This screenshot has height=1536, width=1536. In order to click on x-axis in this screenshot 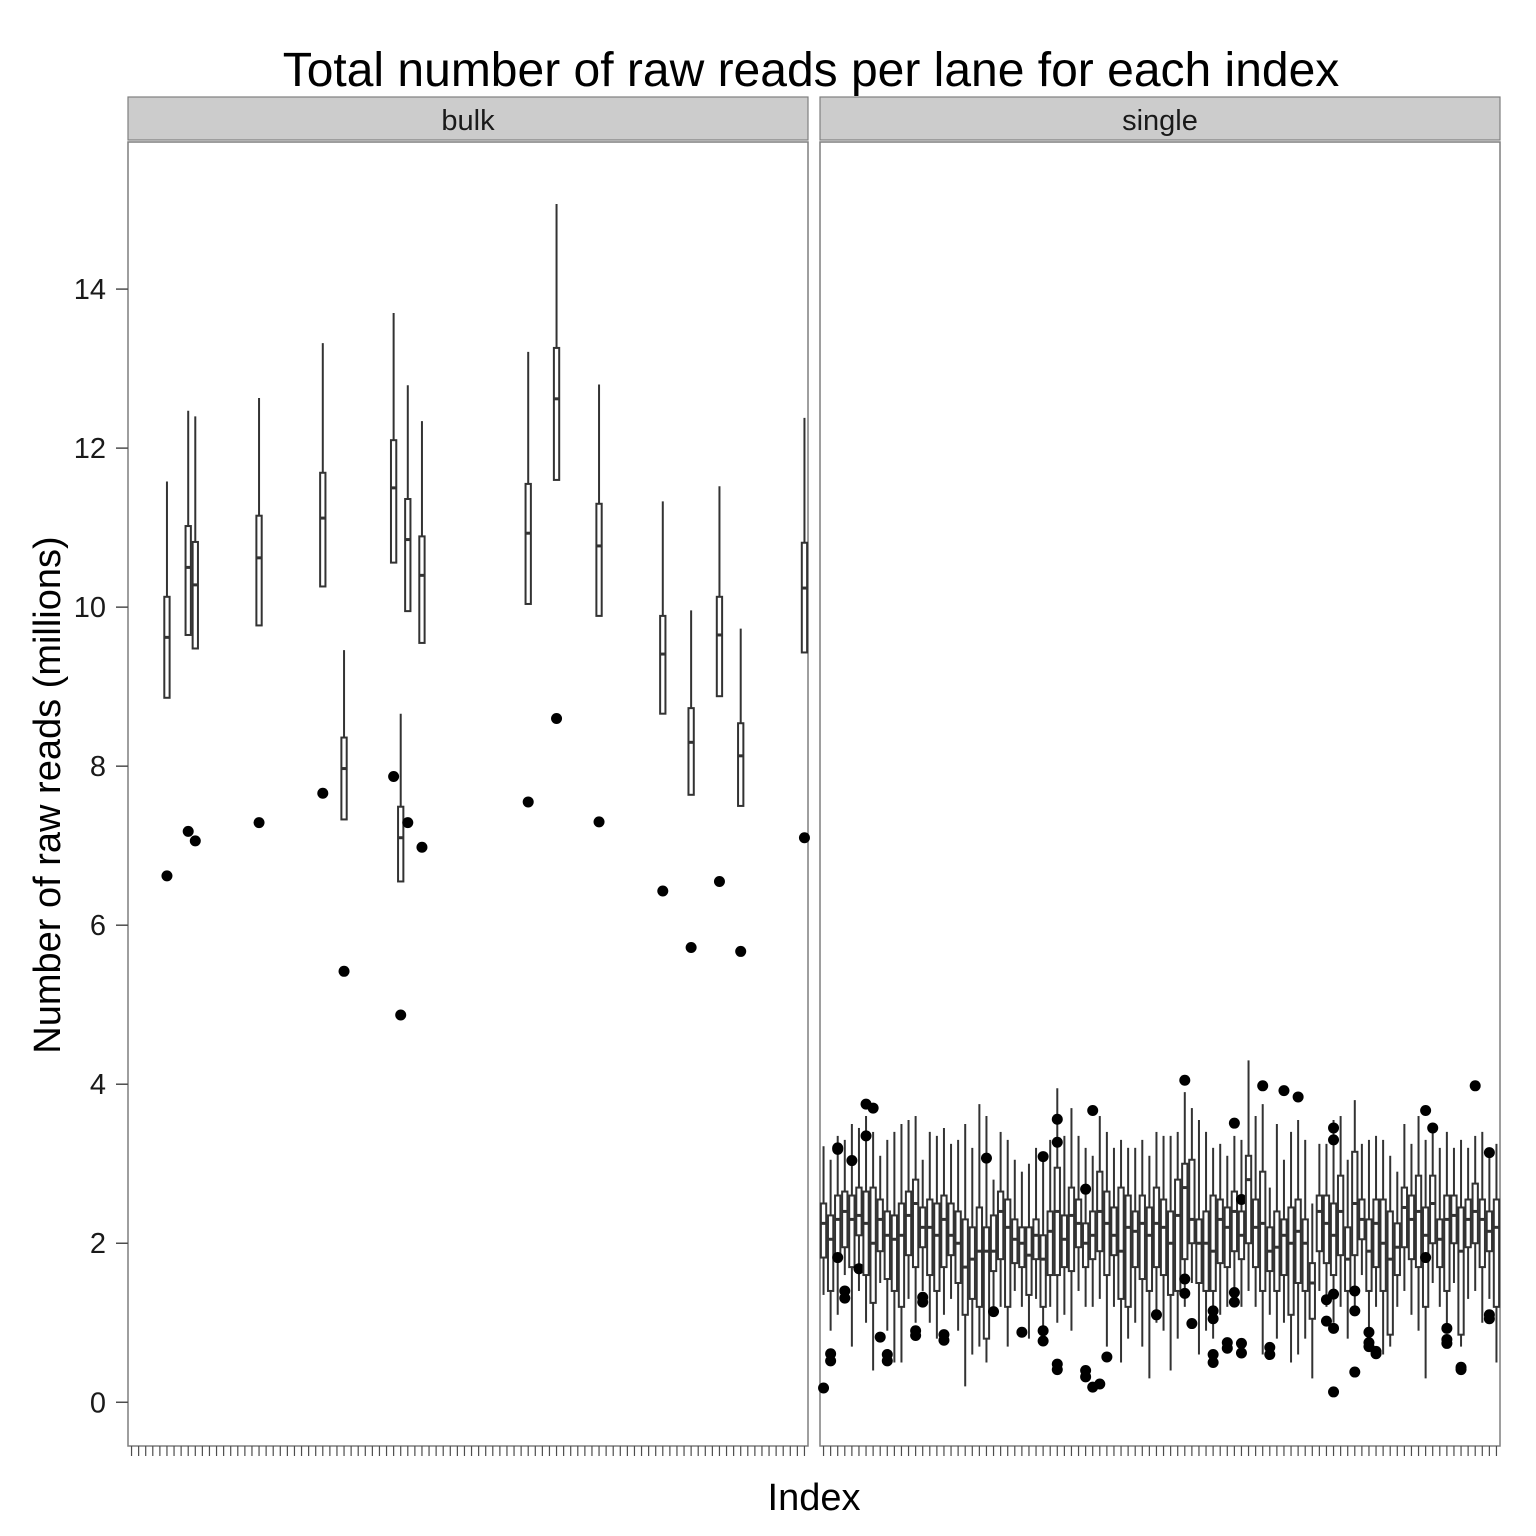, I will do `click(814, 1451)`.